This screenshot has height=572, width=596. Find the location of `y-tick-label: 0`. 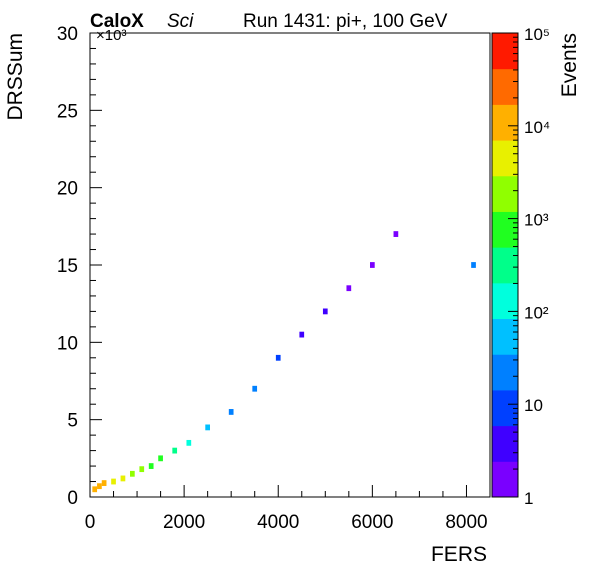

y-tick-label: 0 is located at coordinates (72, 498).